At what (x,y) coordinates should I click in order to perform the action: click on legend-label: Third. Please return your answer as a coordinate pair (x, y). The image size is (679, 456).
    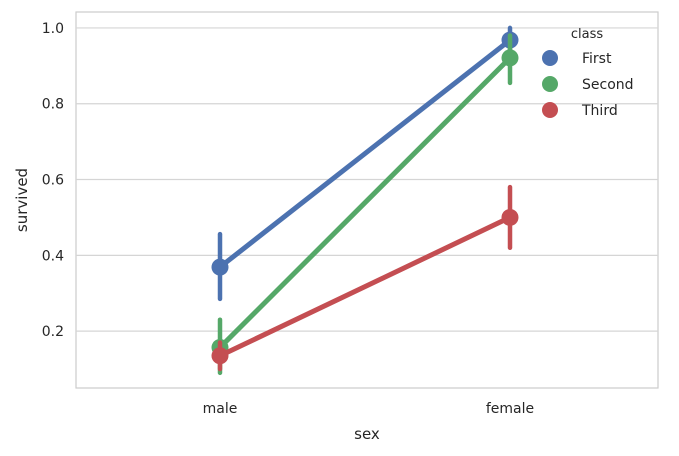
    Looking at the image, I should click on (599, 111).